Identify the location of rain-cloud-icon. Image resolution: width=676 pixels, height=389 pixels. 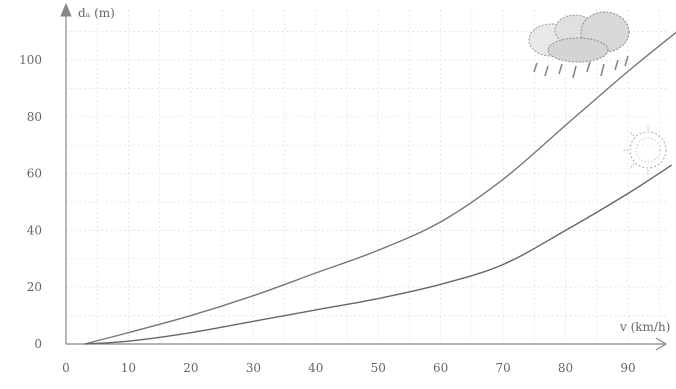
(579, 45).